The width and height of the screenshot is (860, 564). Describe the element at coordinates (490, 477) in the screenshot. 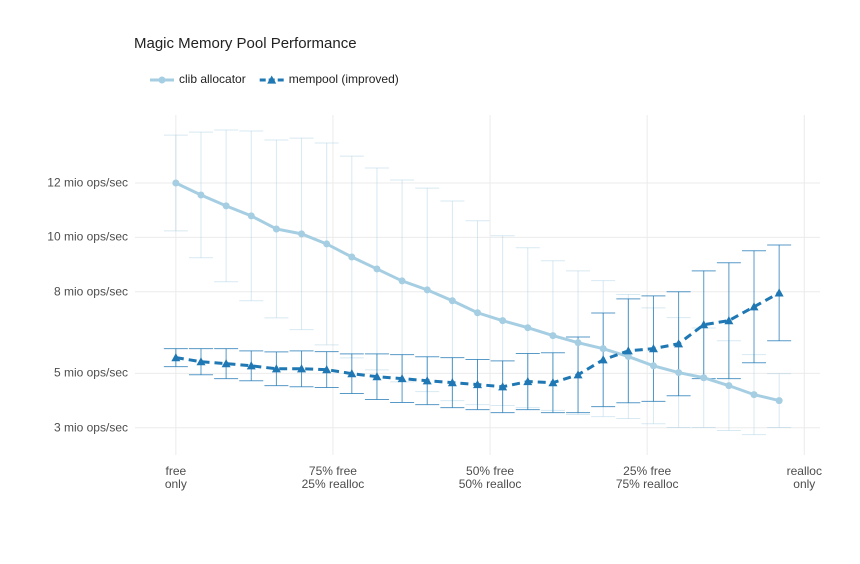

I see `x-tick-label: 50% free 50% realloc` at that location.